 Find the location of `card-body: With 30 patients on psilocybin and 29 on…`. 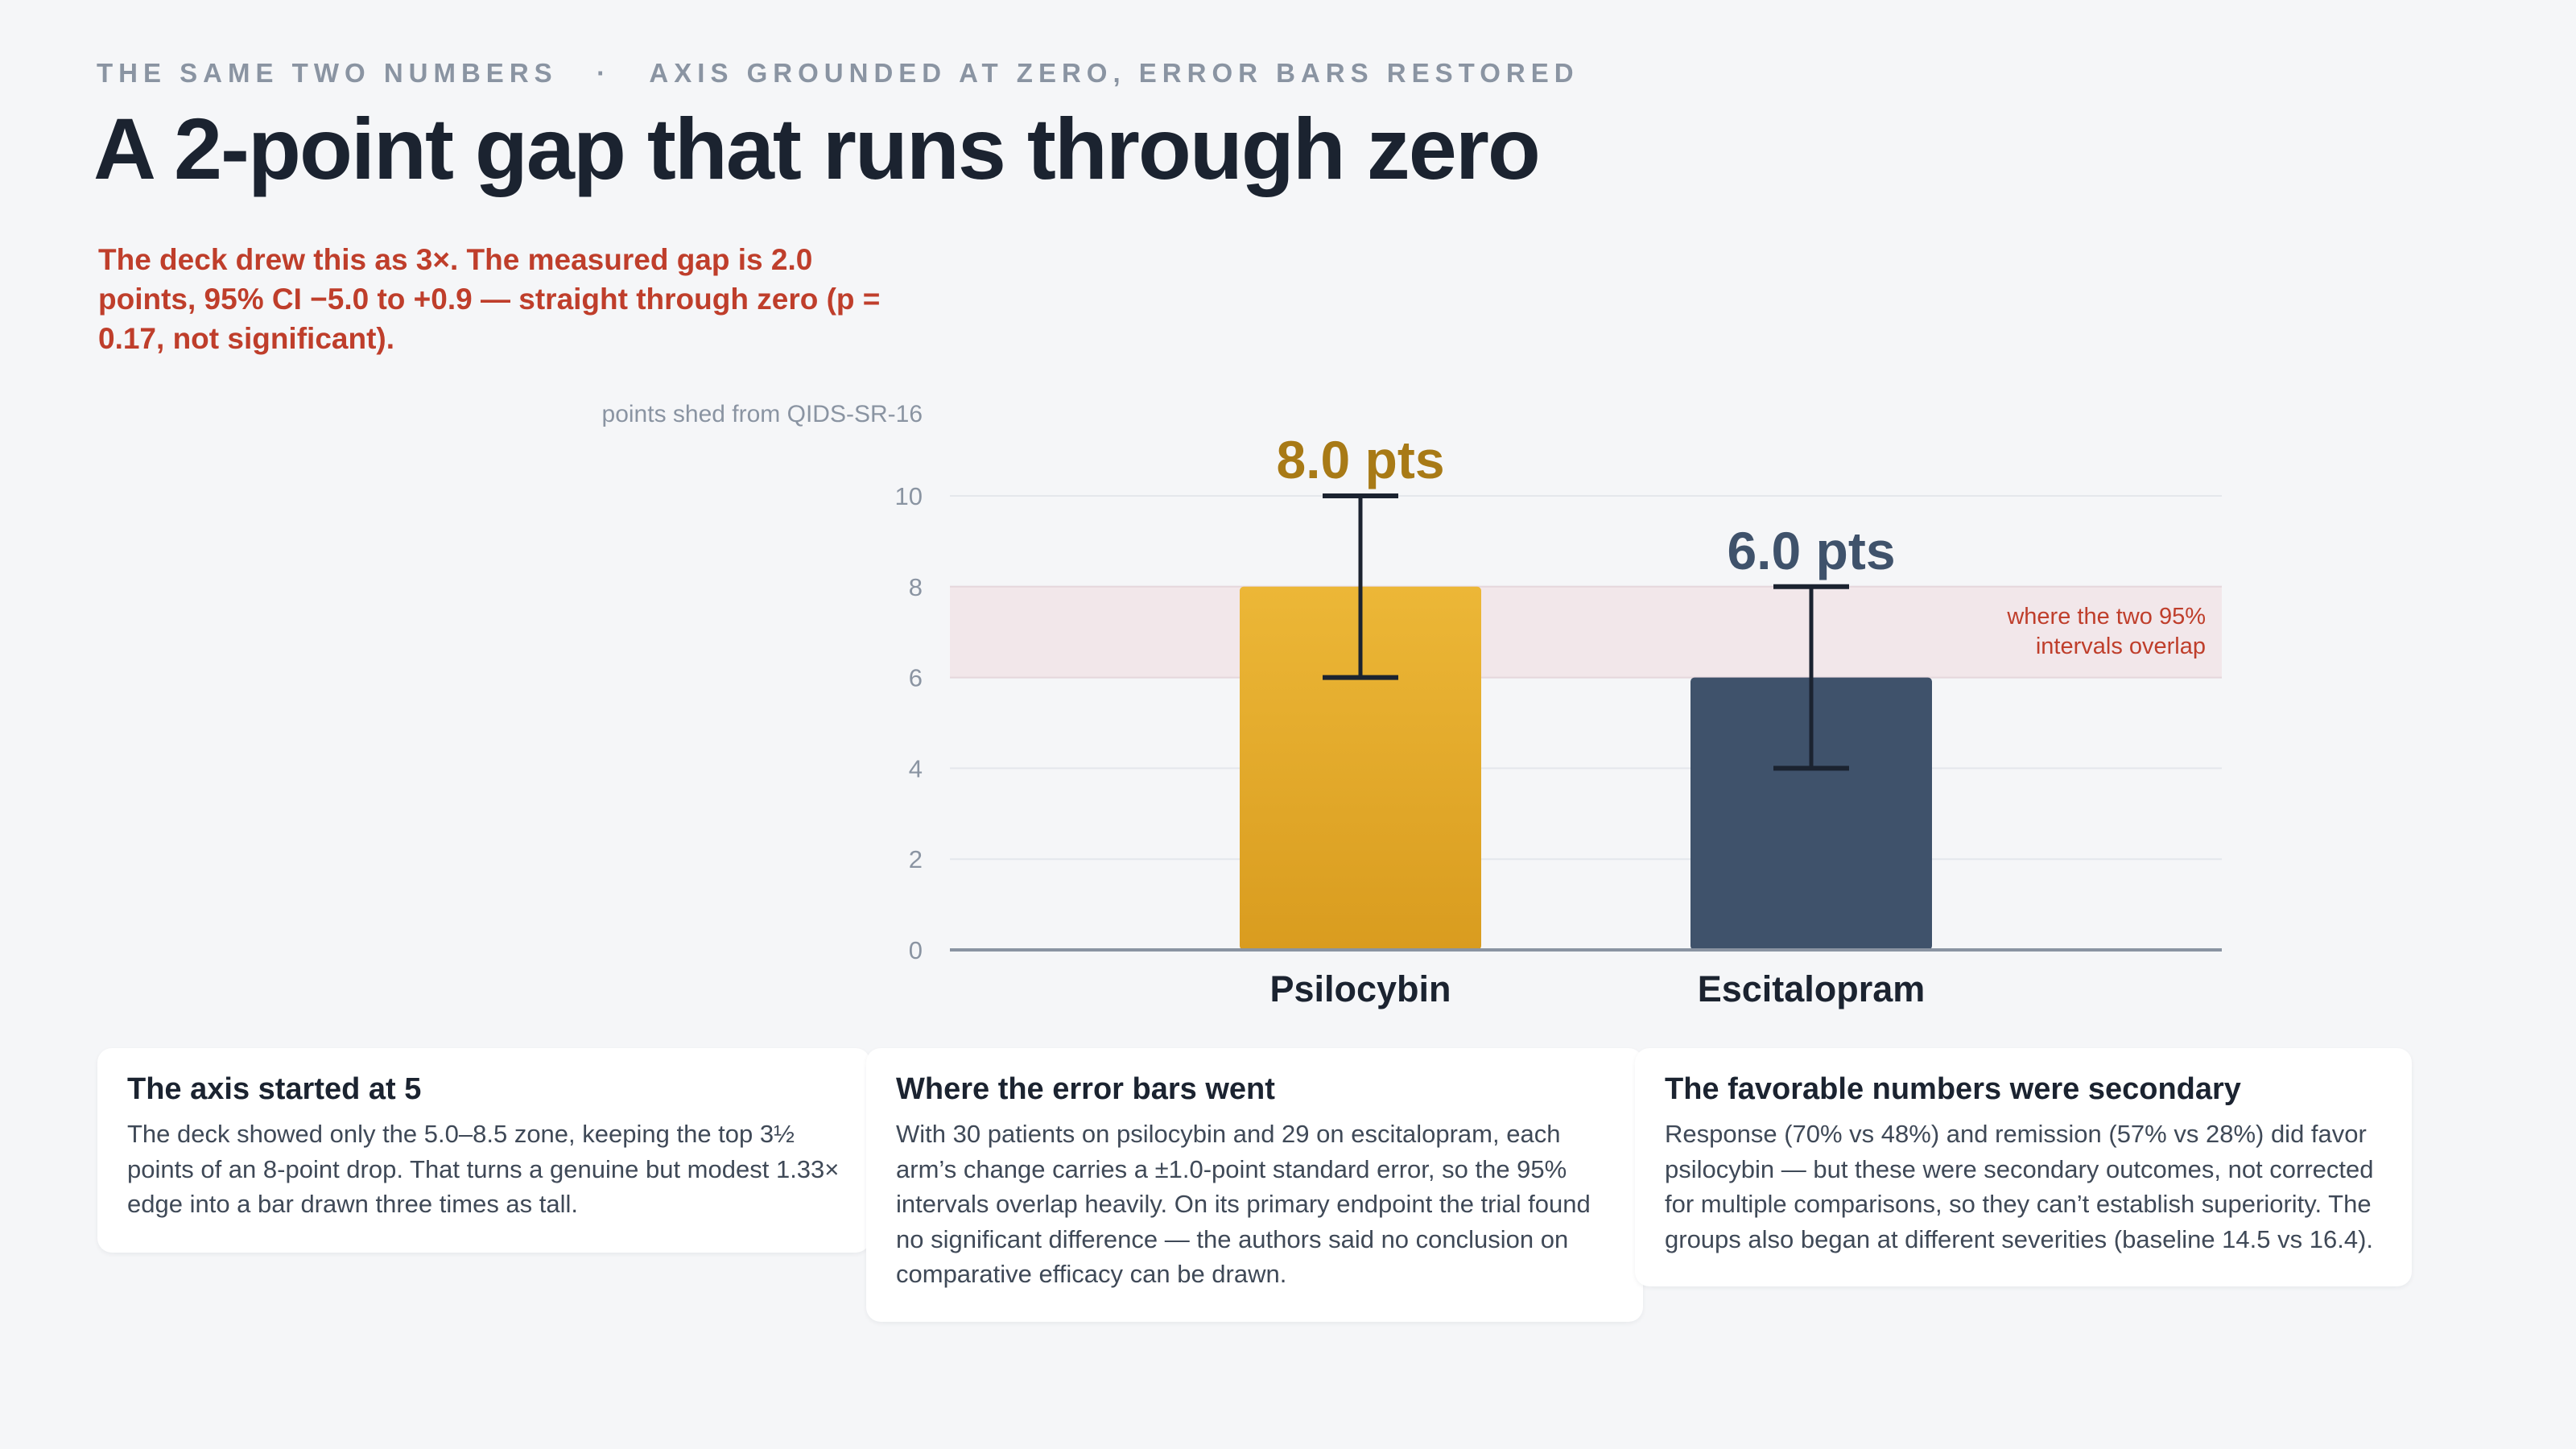

card-body: With 30 patients on psilocybin and 29 on… is located at coordinates (1243, 1204).